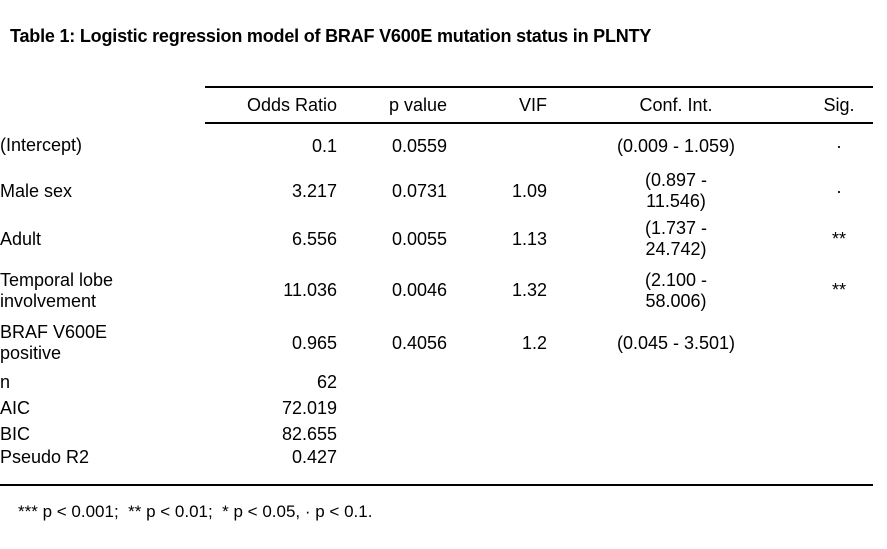 The width and height of the screenshot is (887, 549). What do you see at coordinates (419, 145) in the screenshot?
I see `cell-p-value: 0.0559` at bounding box center [419, 145].